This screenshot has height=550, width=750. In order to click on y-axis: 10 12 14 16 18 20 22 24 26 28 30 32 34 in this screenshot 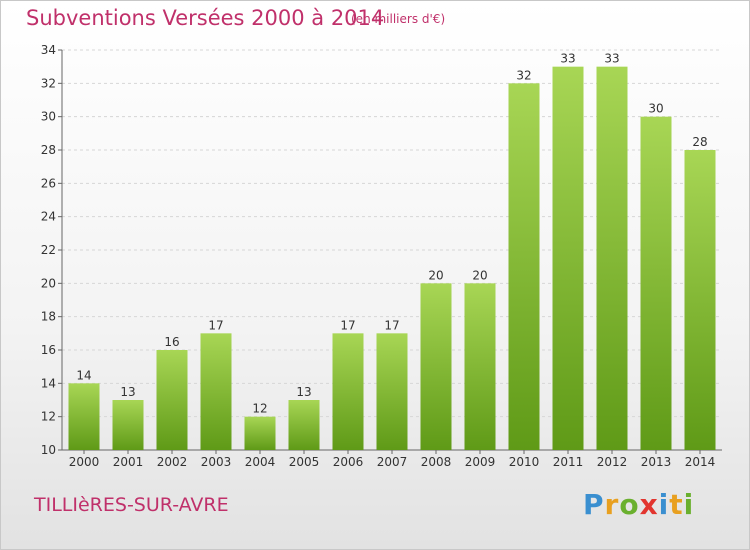, I will do `click(52, 250)`.